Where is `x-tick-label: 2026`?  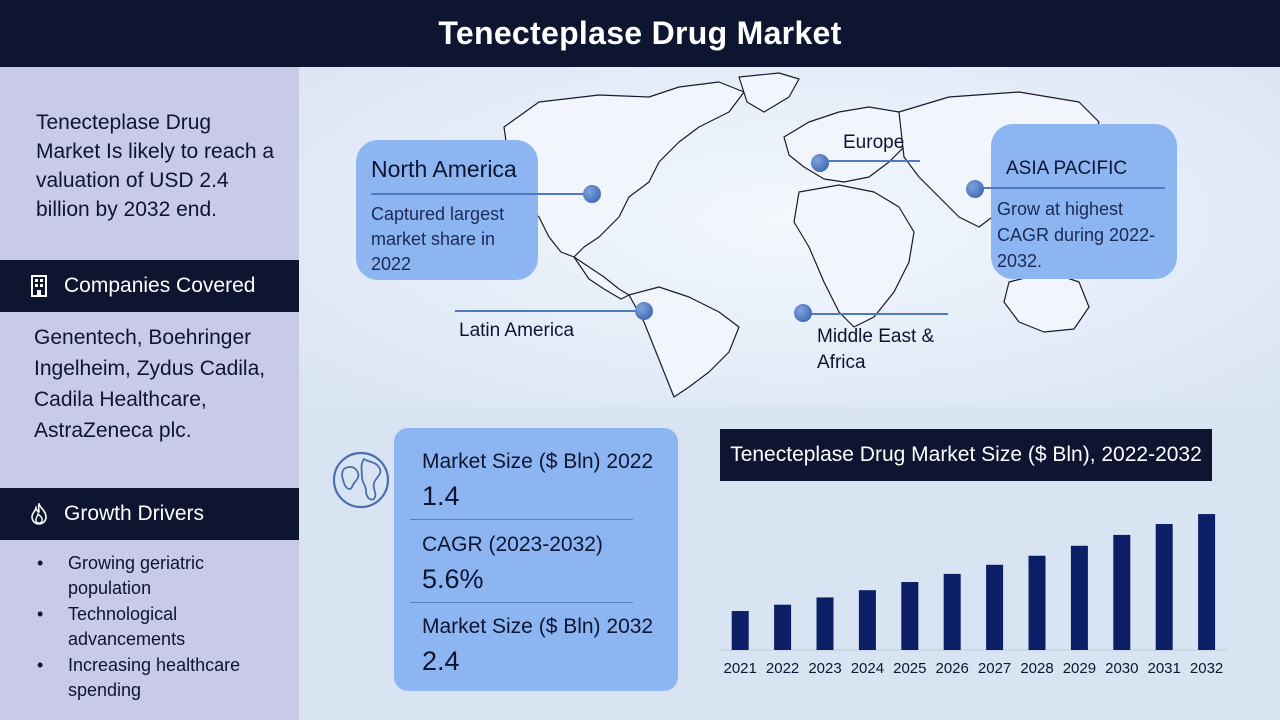 x-tick-label: 2026 is located at coordinates (952, 668).